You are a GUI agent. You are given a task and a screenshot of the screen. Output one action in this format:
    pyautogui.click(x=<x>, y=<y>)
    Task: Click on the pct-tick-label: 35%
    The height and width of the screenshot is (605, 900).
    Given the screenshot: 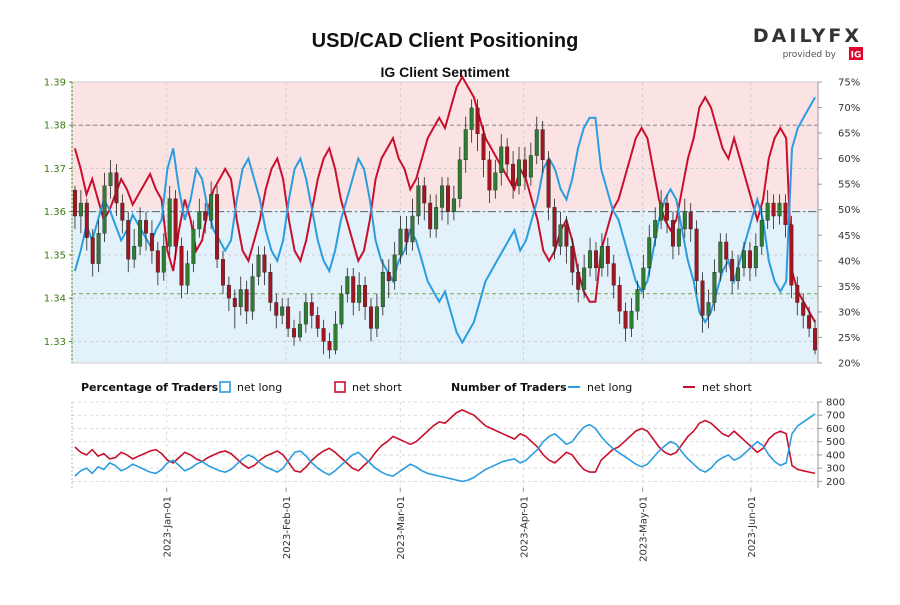 What is the action you would take?
    pyautogui.click(x=849, y=287)
    